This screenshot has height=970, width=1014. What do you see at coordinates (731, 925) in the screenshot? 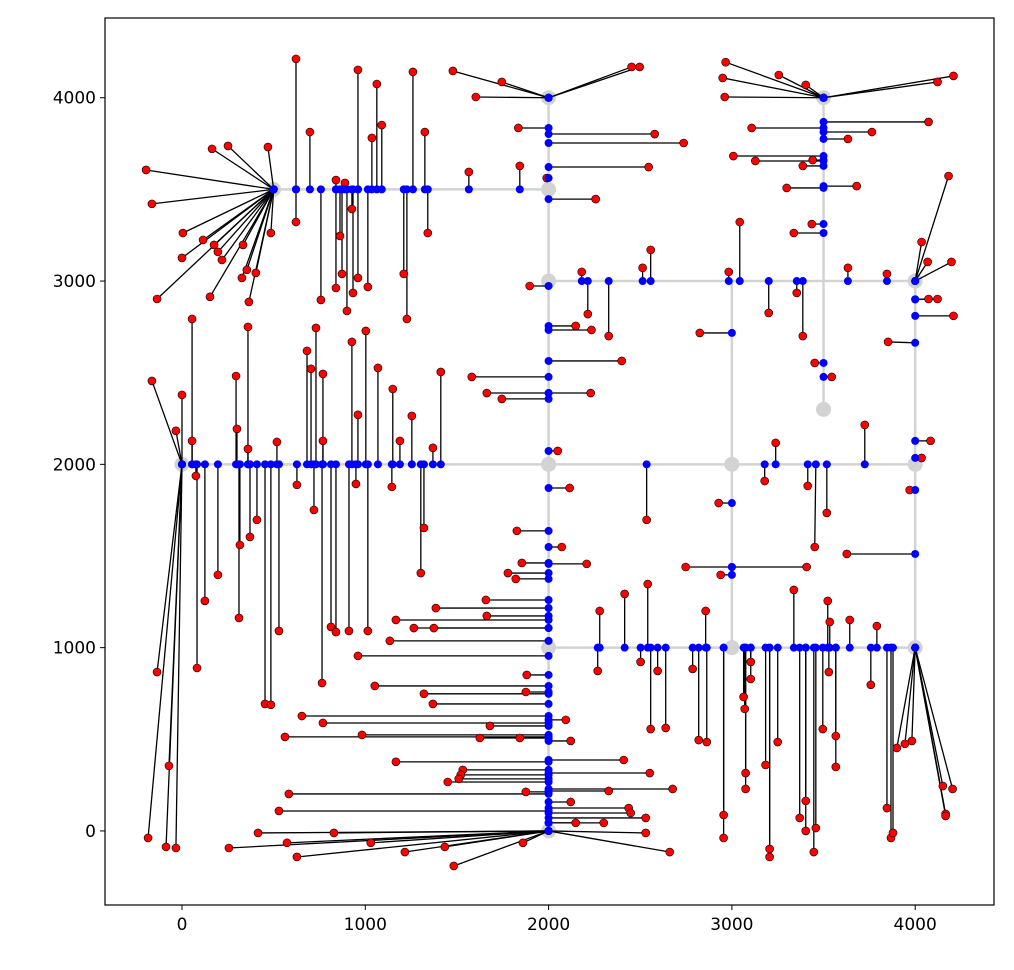
I see `x-tick-label: 3000` at bounding box center [731, 925].